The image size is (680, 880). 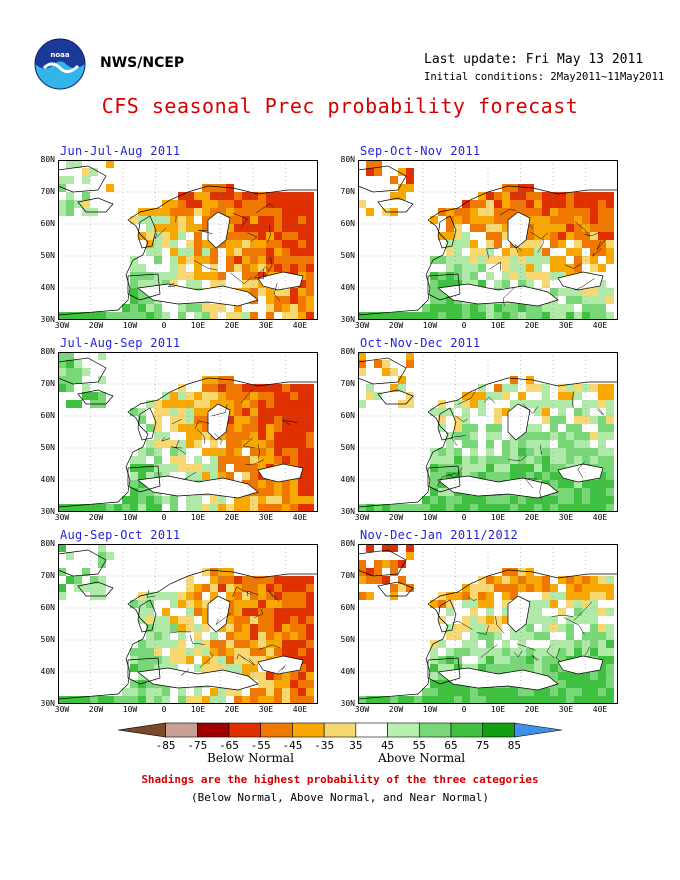 What do you see at coordinates (544, 77) in the screenshot?
I see `initial-conditions: Initial conditions: 2May2011~11May2011` at bounding box center [544, 77].